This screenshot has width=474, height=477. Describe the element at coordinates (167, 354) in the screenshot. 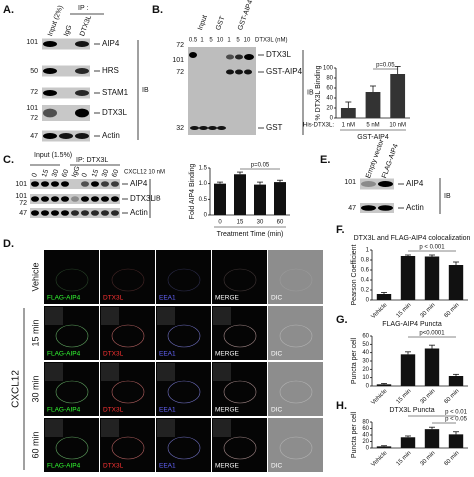

I see `channel-label: EEA1` at that location.